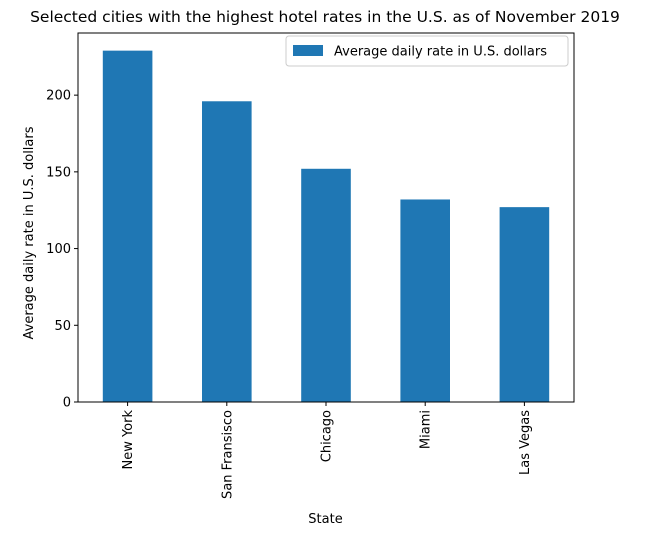 The height and width of the screenshot is (541, 652). Describe the element at coordinates (58, 249) in the screenshot. I see `y-tick-label: 100` at that location.